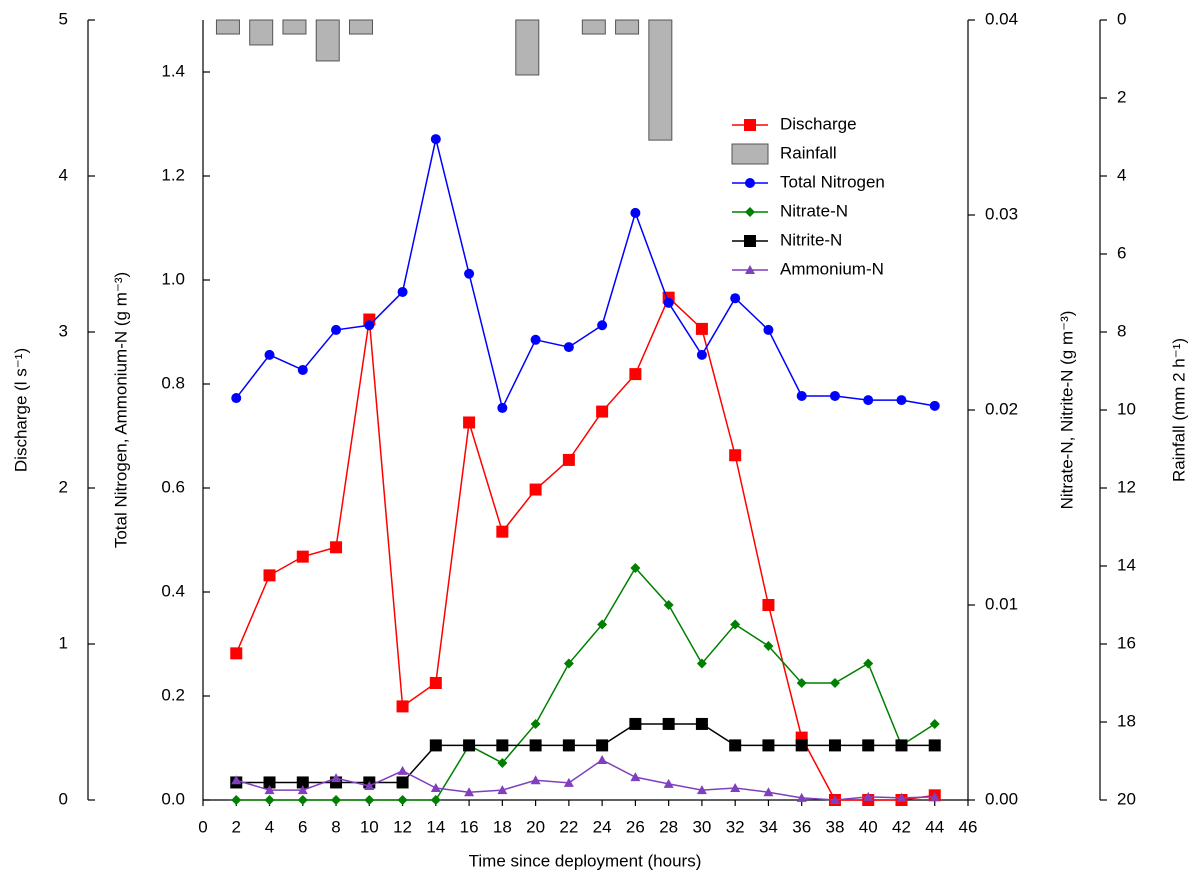  I want to click on y2-tick-label: 0.8, so click(173, 382).